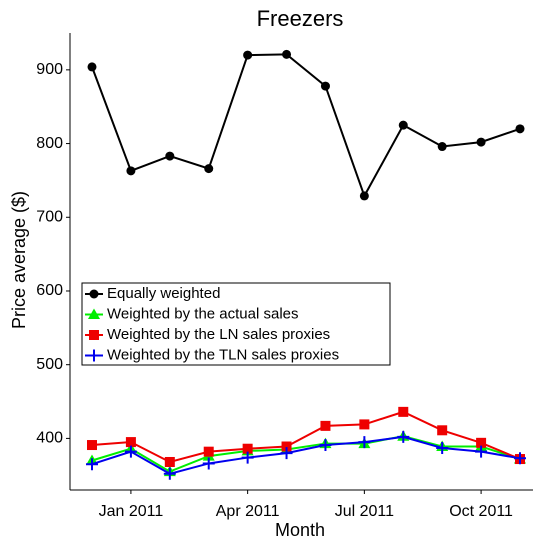 This screenshot has width=539, height=547. Describe the element at coordinates (49, 364) in the screenshot. I see `y-tick-label: 500` at that location.